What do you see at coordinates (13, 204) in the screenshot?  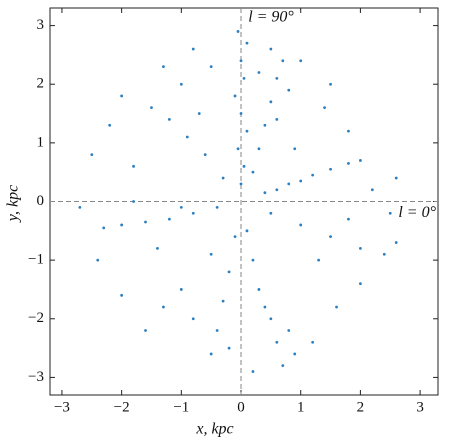 I see `y-axis-label: y, kpc` at bounding box center [13, 204].